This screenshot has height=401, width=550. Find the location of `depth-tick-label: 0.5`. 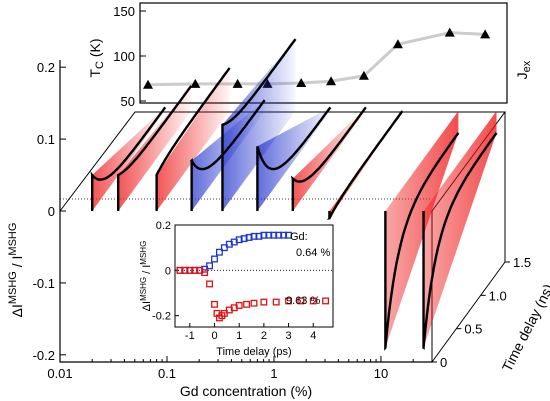

depth-tick-label: 0.5 is located at coordinates (473, 329).